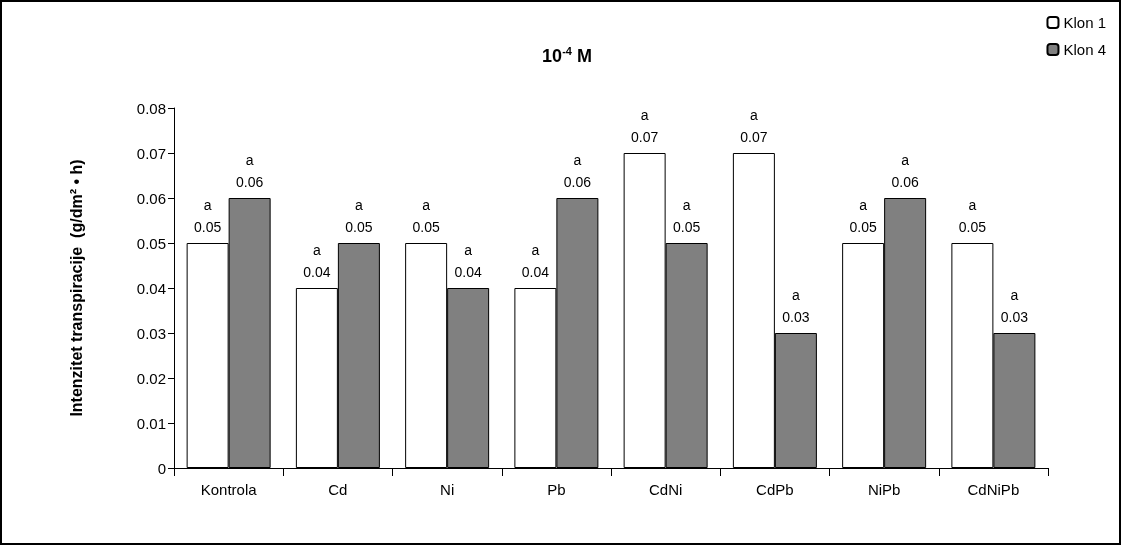 The image size is (1121, 545). I want to click on y-tick-label: 0.04, so click(151, 288).